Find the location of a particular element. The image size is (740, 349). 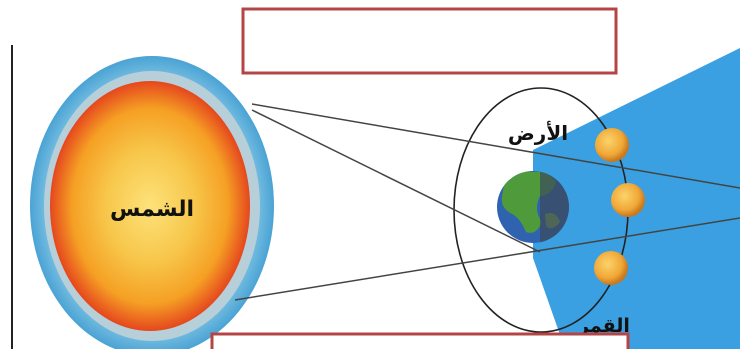

answer-box-top is located at coordinates (429, 41).